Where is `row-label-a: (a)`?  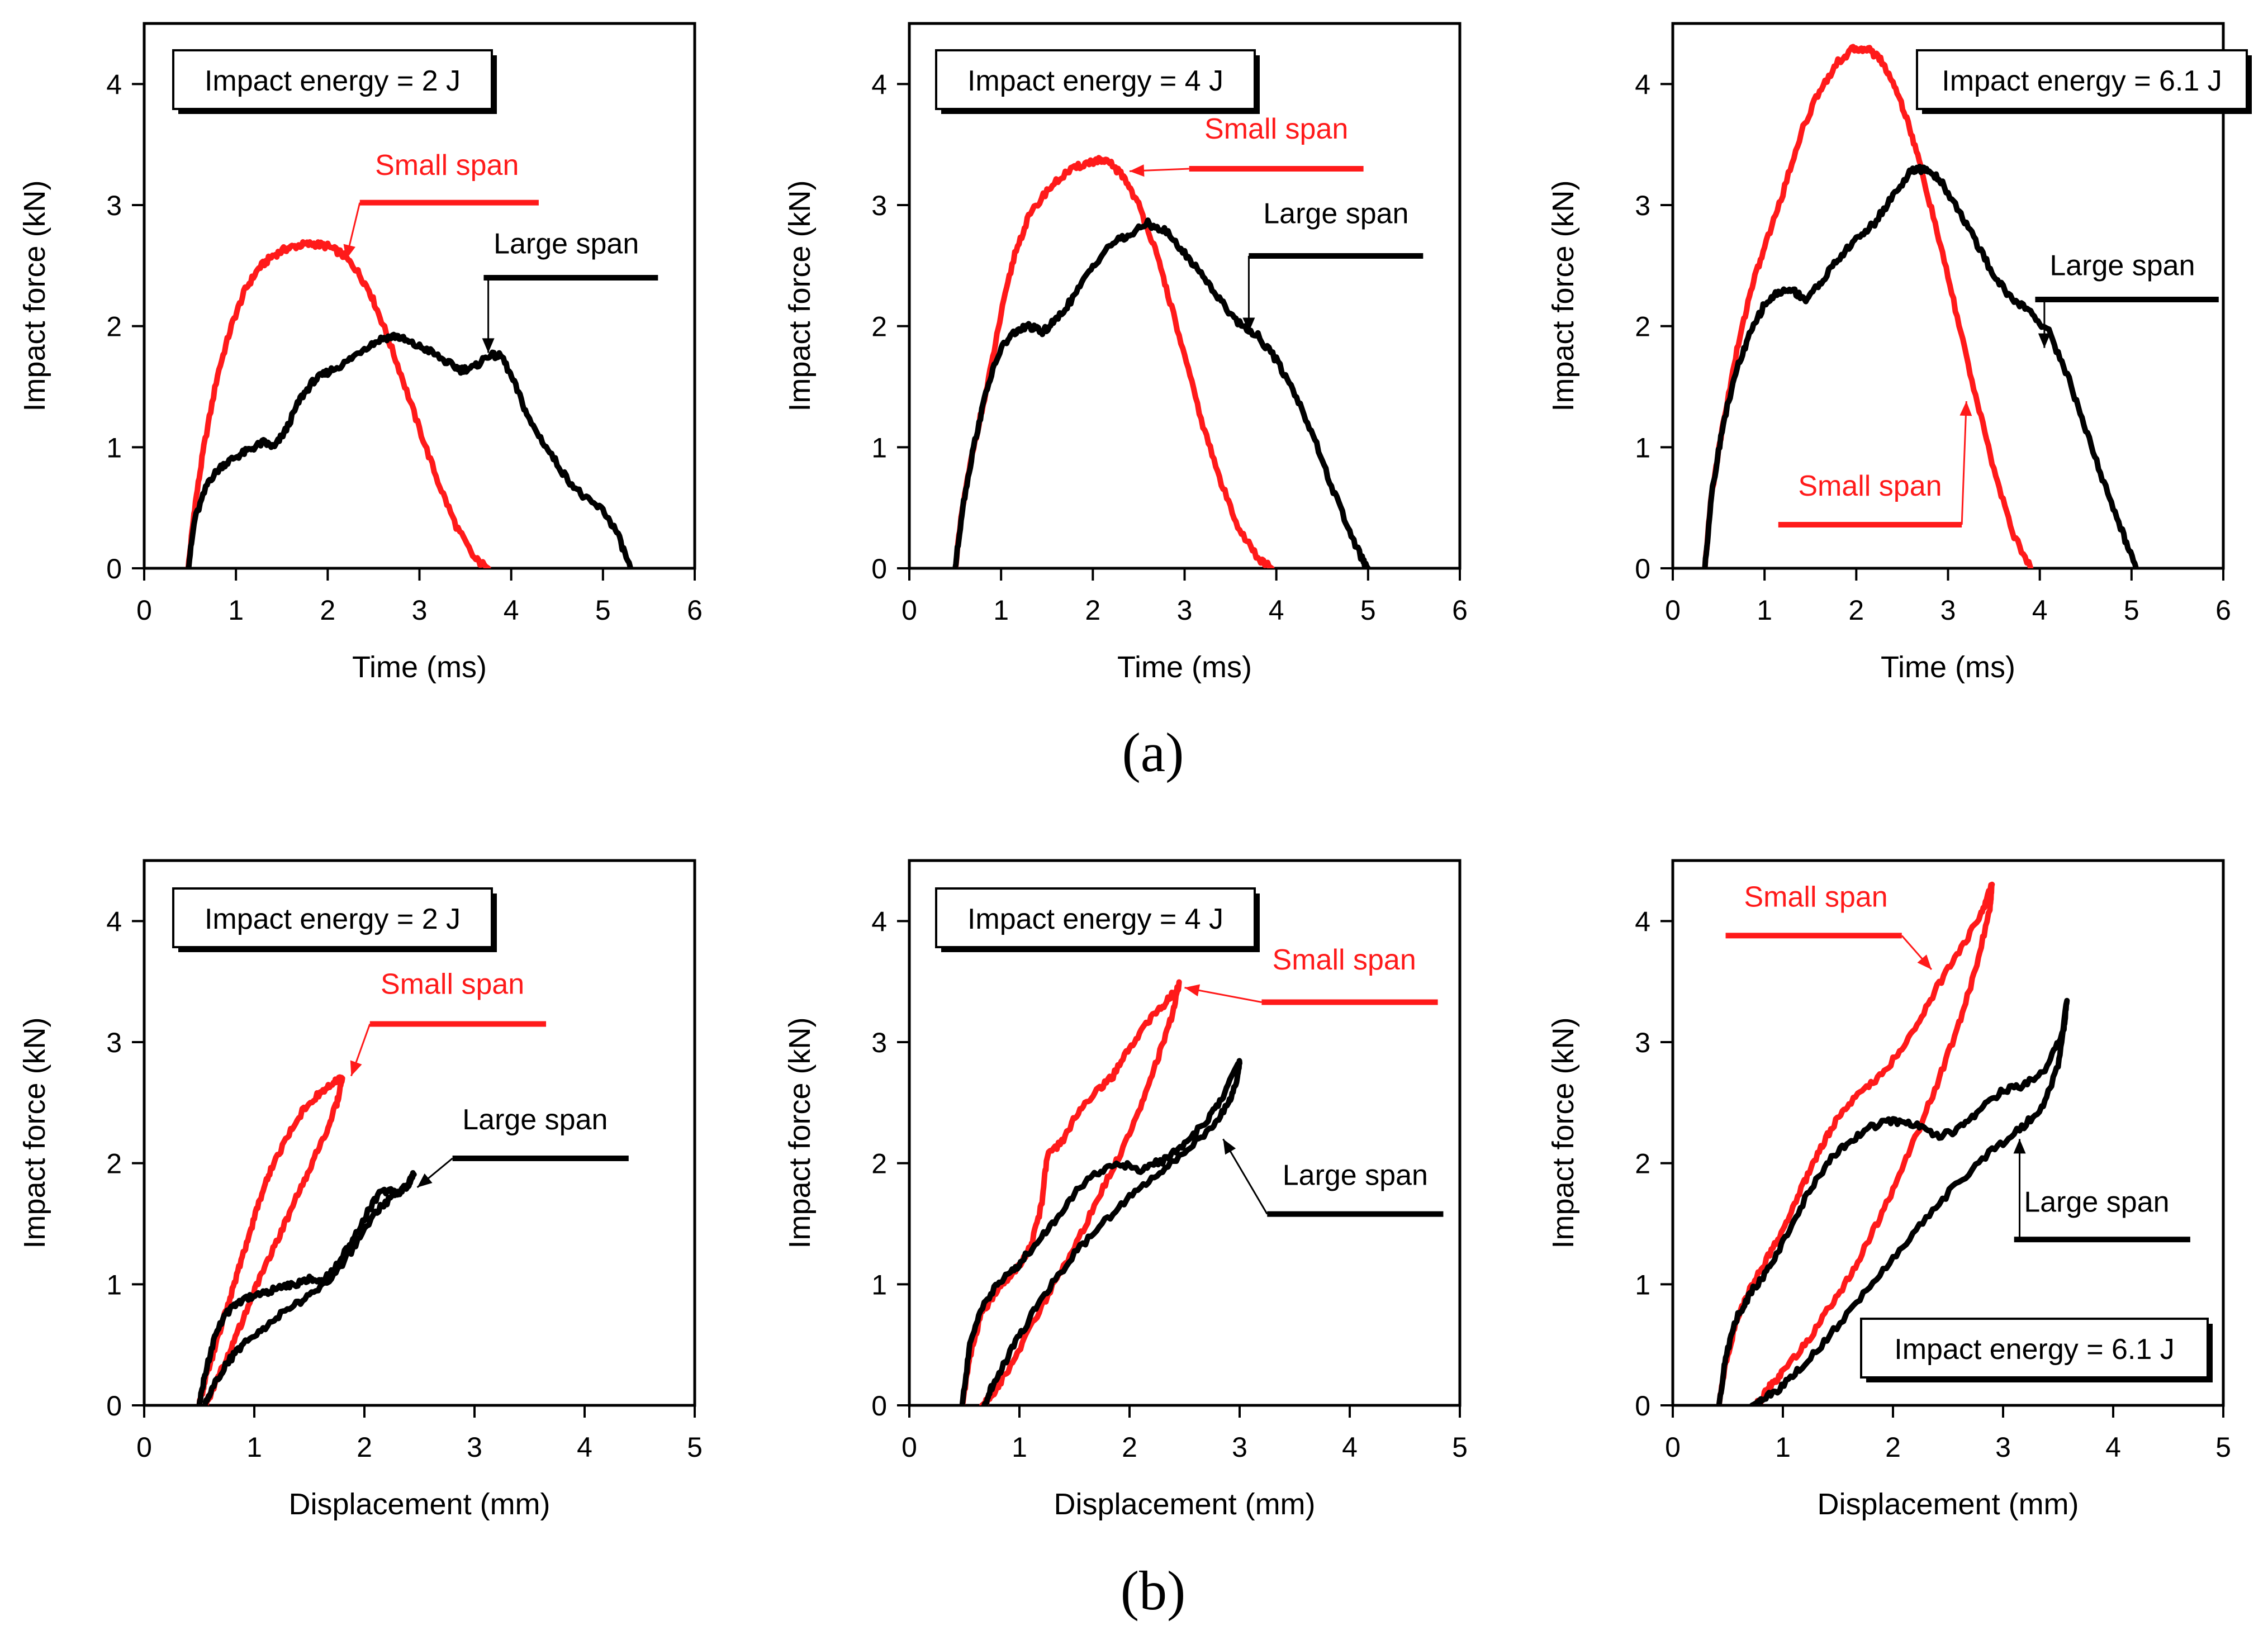
row-label-a: (a) is located at coordinates (1153, 752).